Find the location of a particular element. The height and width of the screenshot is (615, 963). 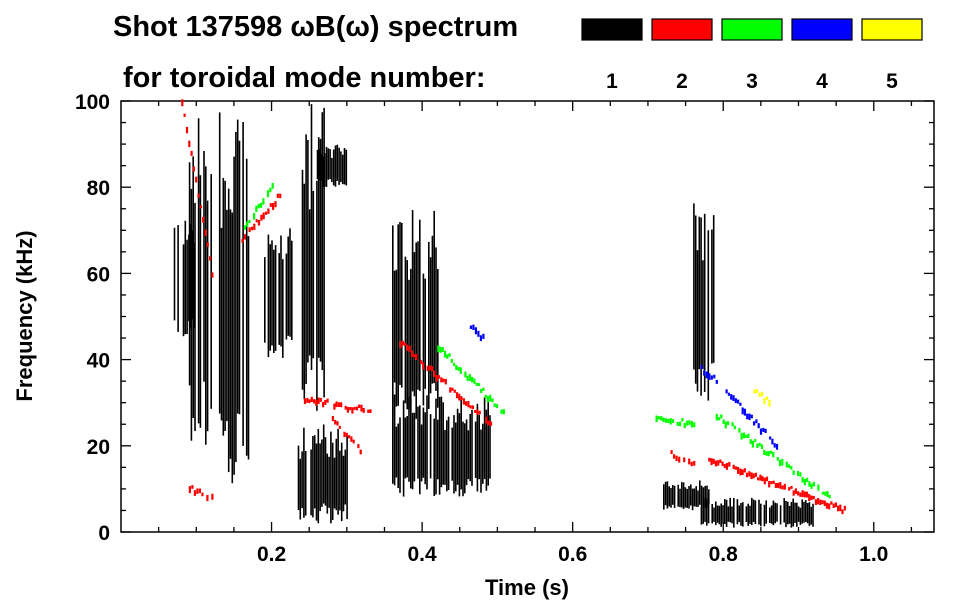

legend-label-3: 3 is located at coordinates (752, 81).